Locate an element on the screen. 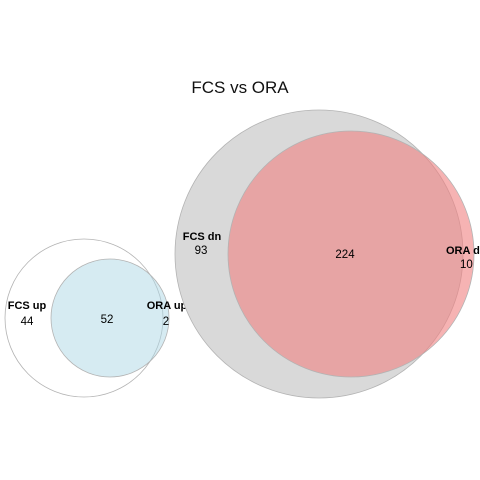 The image size is (480, 480). fcs-dn-only-count: 93 is located at coordinates (201, 251).